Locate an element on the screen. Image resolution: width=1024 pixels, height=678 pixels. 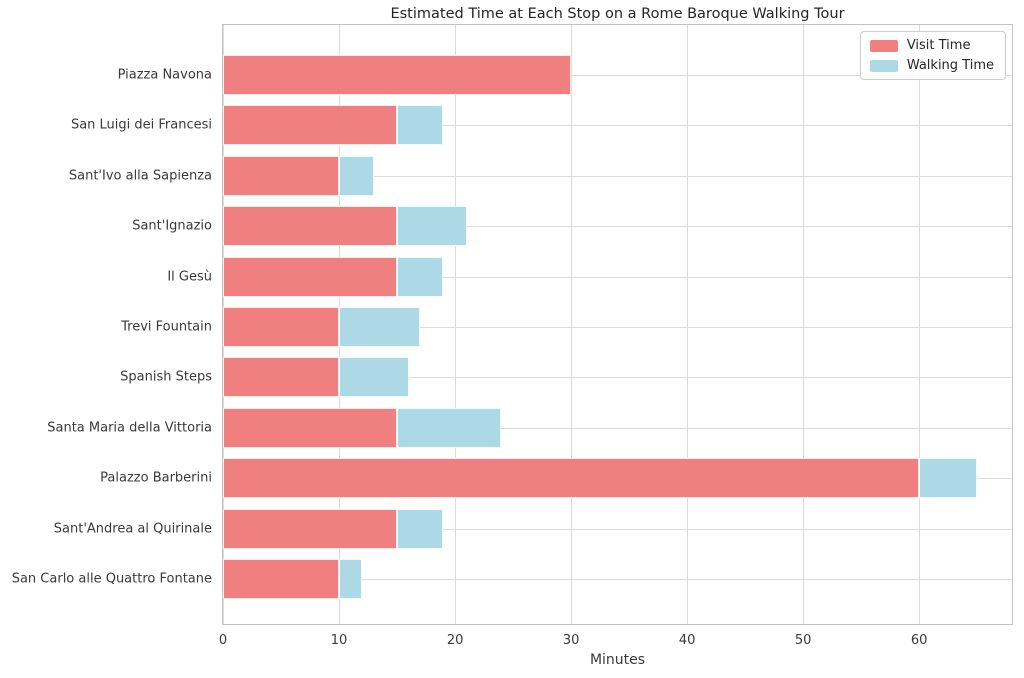
x-tick-label: 10 is located at coordinates (339, 640).